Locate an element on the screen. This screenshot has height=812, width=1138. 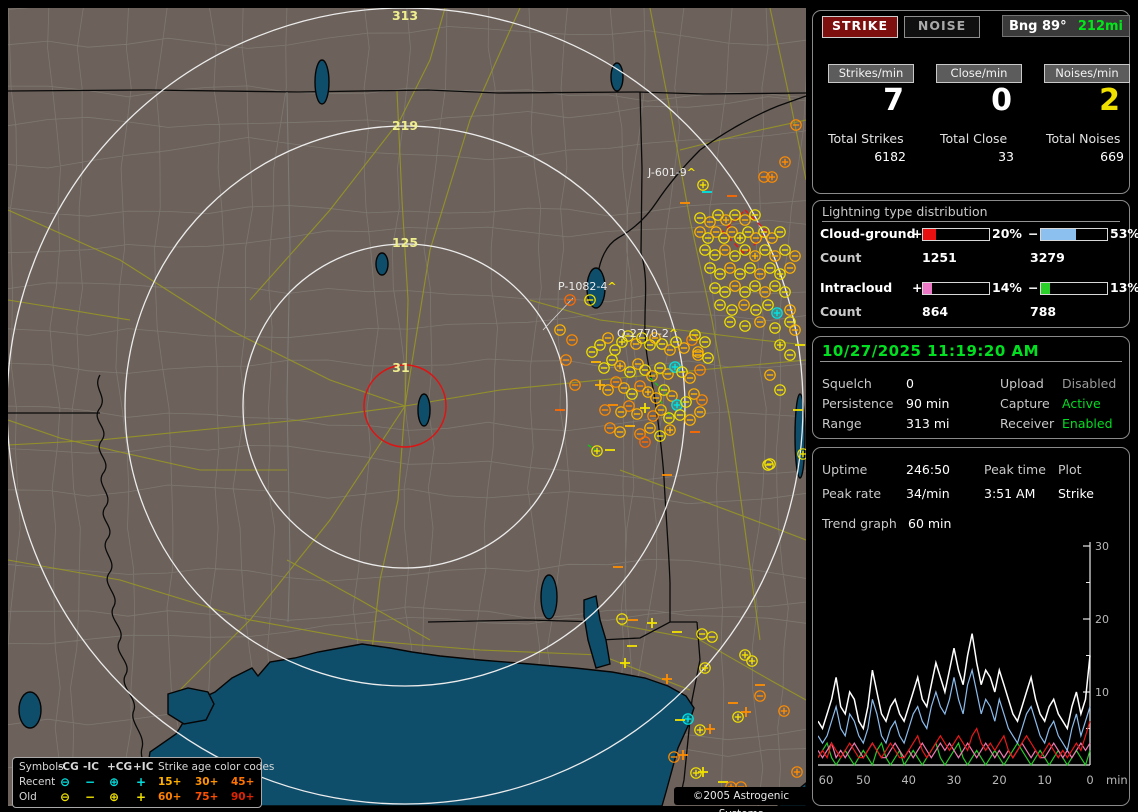
receiver-status: Enabled is located at coordinates (1087, 423).